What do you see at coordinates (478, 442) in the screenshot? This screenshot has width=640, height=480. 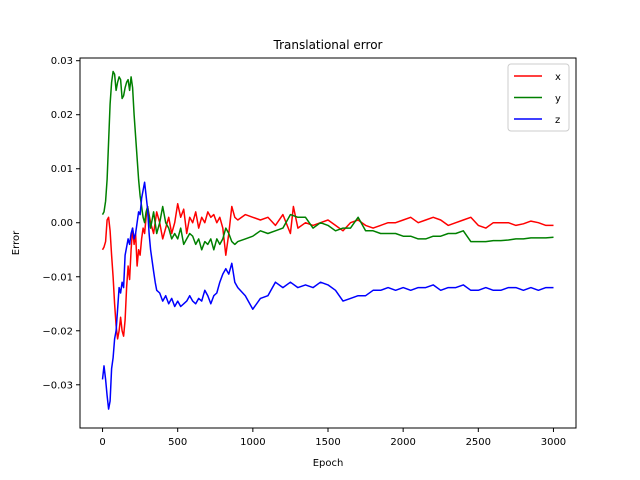 I see `x-tick-label: 2500` at bounding box center [478, 442].